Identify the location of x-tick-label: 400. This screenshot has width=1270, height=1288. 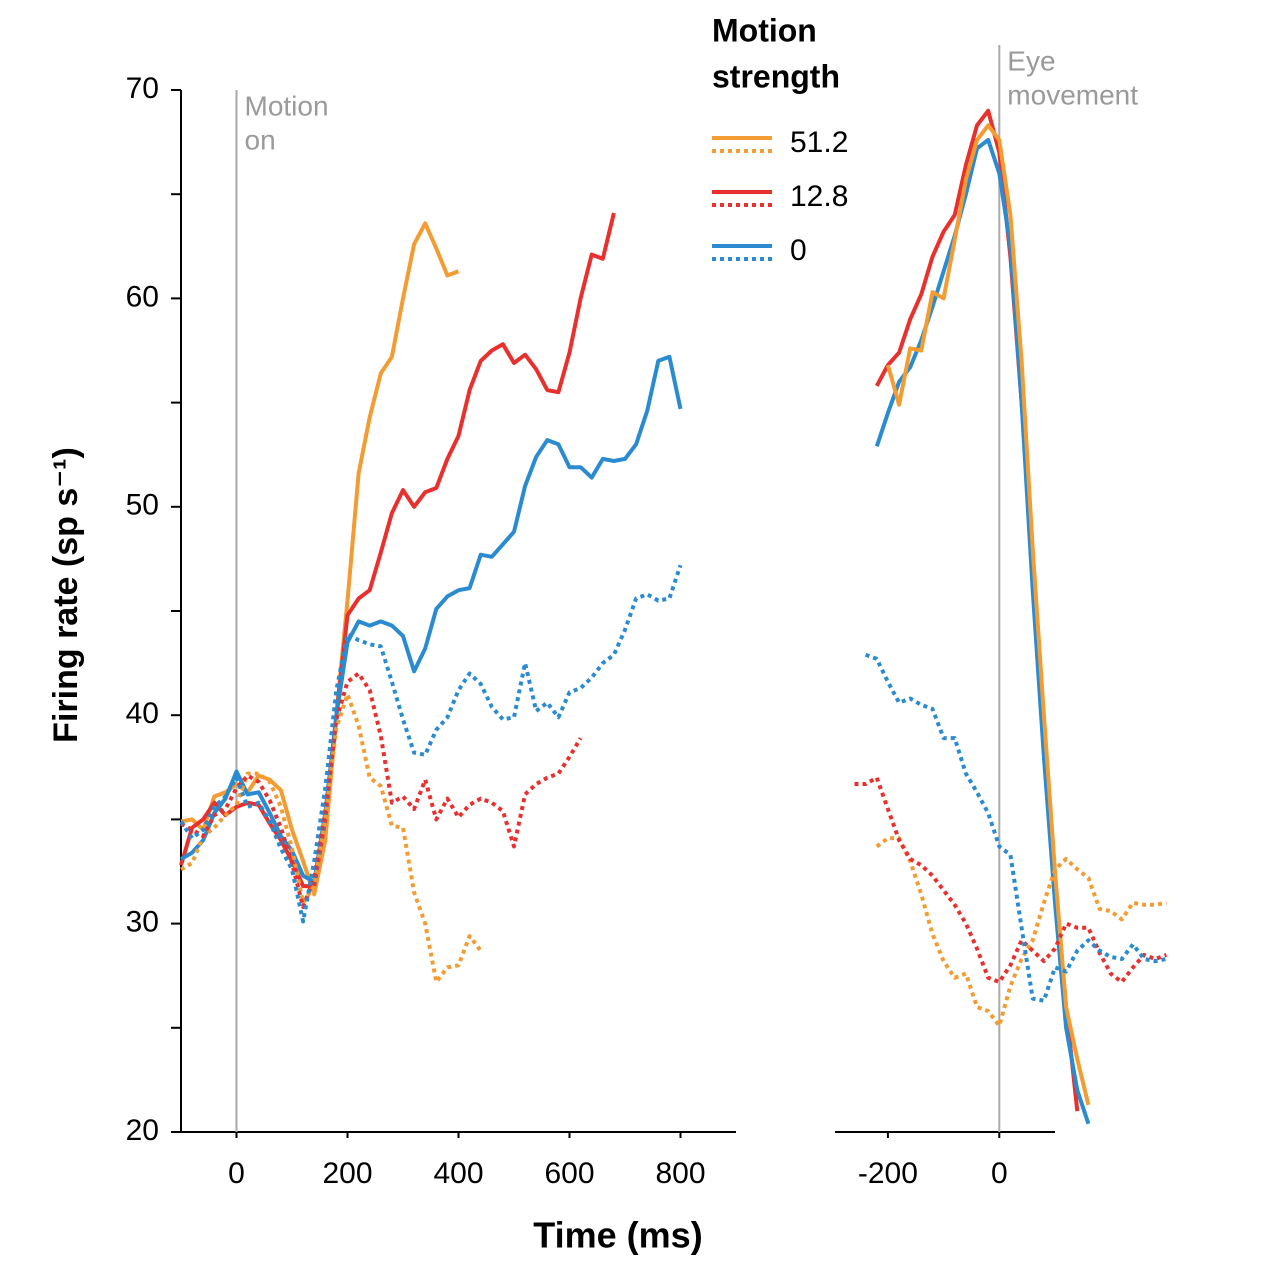
(458, 1173).